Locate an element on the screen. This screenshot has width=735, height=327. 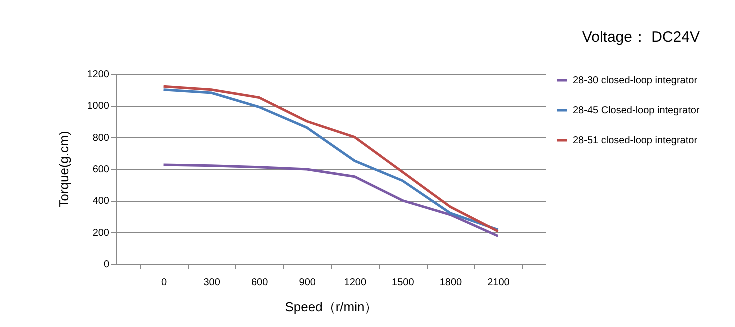
y-tick-label: 600 is located at coordinates (101, 170).